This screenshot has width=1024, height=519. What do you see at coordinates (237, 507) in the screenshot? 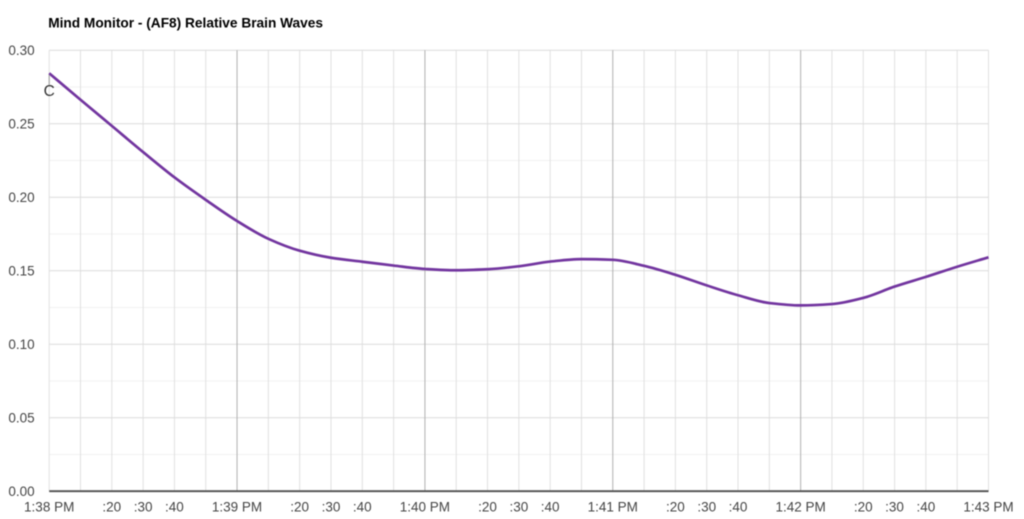
I see `x-axis-label: 1:39 PM` at bounding box center [237, 507].